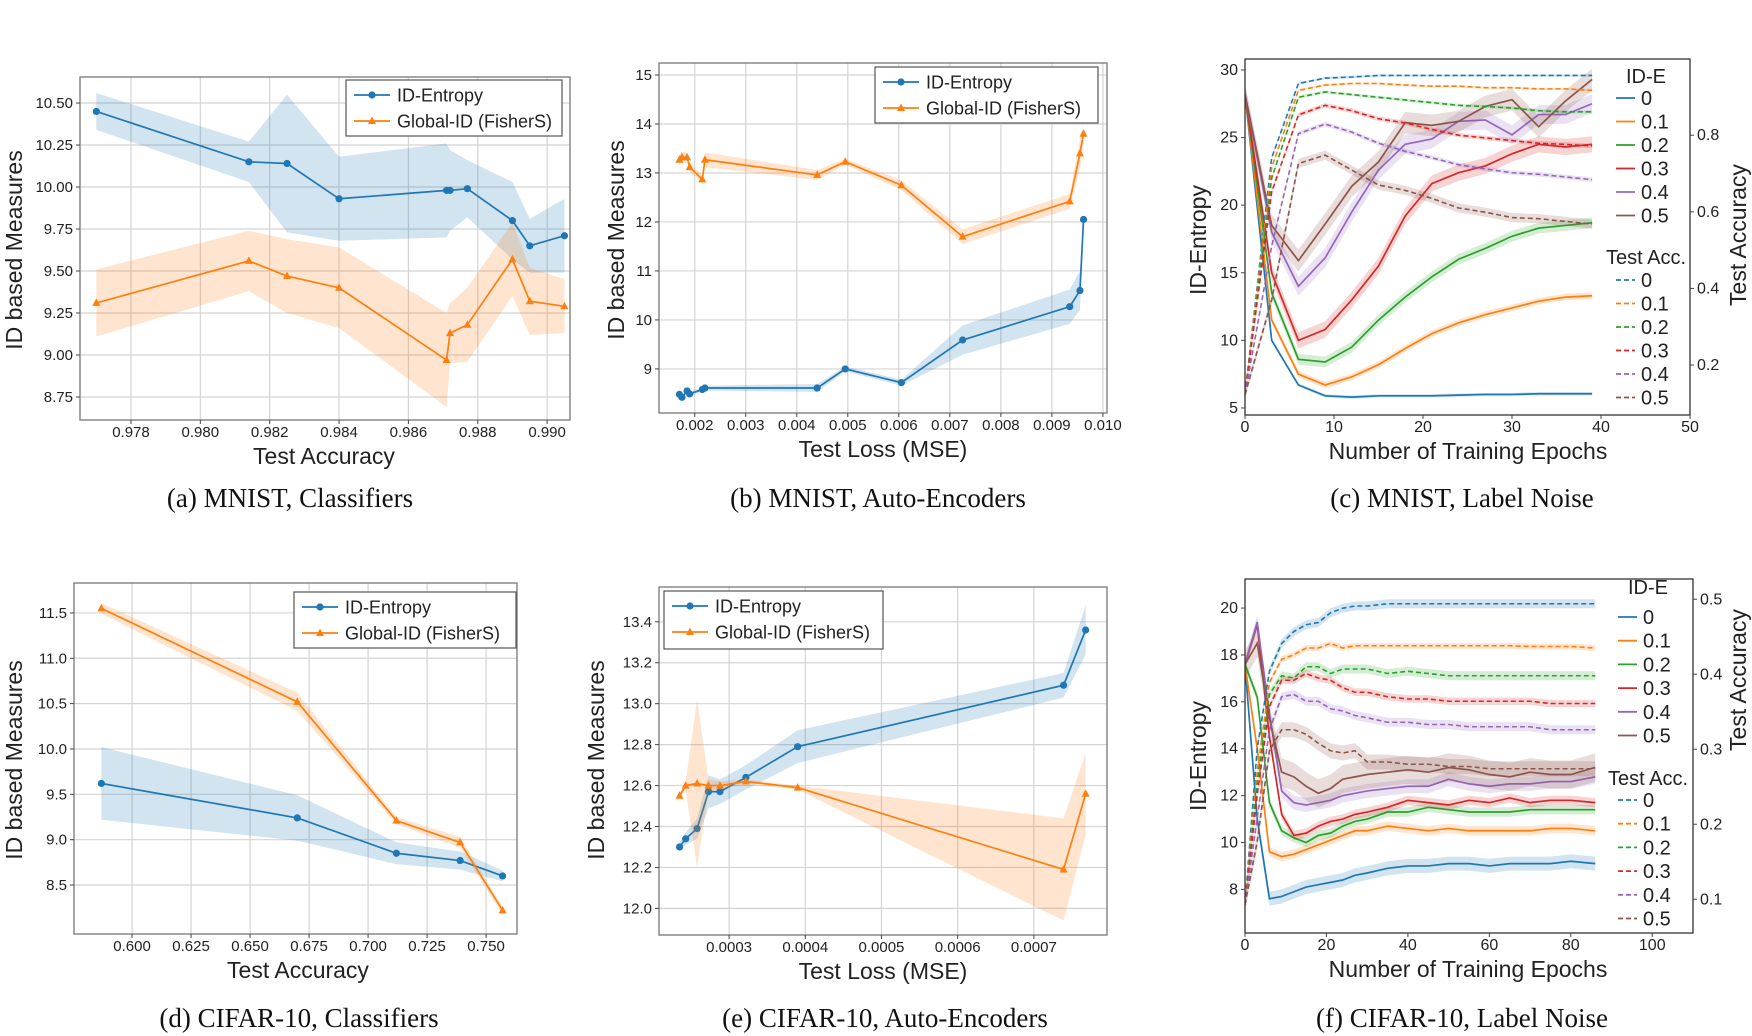  I want to click on x-tick-label: 0.980, so click(201, 432).